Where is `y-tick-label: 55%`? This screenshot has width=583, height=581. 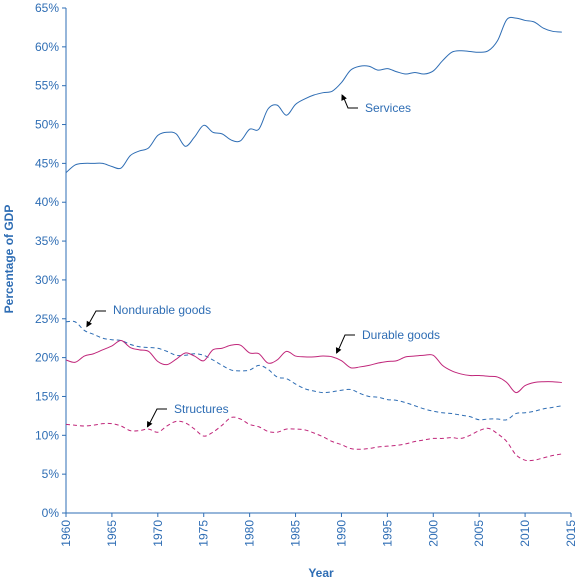
y-tick-label: 55% is located at coordinates (47, 86).